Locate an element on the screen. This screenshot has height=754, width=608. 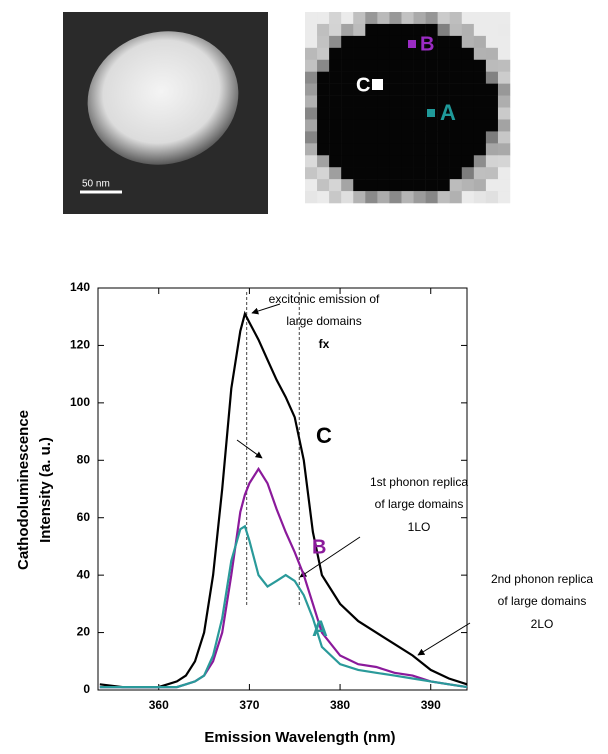
y-tick-label: 60 is located at coordinates (84, 517).